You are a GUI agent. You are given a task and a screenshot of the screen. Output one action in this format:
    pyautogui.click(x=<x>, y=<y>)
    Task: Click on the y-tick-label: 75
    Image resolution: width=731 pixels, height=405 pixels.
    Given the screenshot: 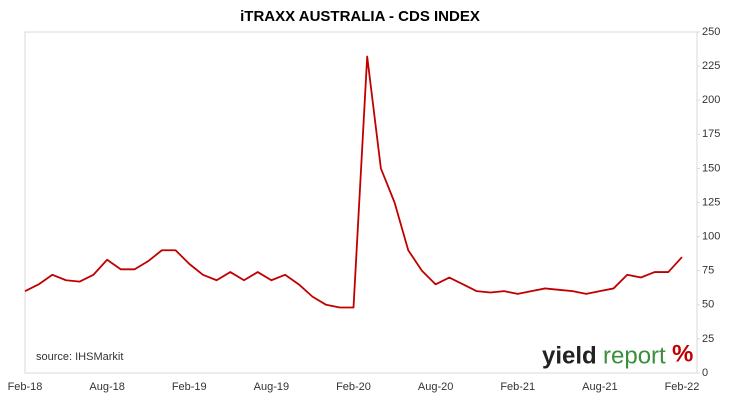 What is the action you would take?
    pyautogui.click(x=708, y=271)
    